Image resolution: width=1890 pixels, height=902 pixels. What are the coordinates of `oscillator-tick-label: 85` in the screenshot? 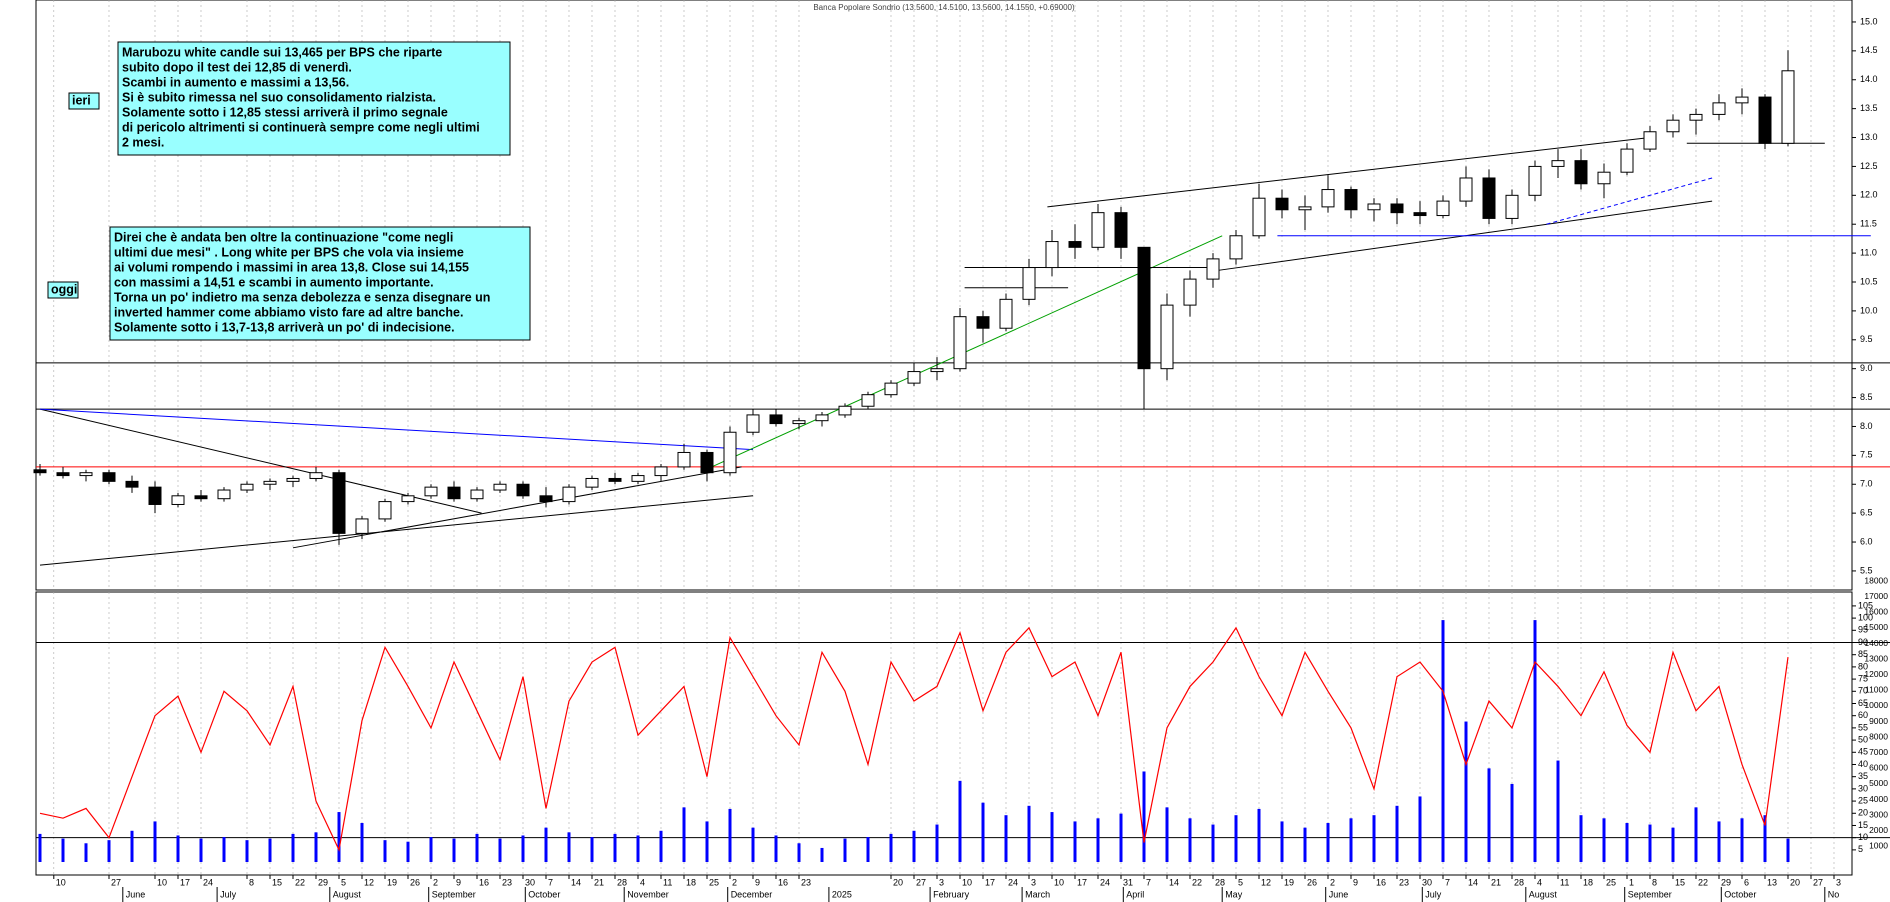 It's located at (1863, 654).